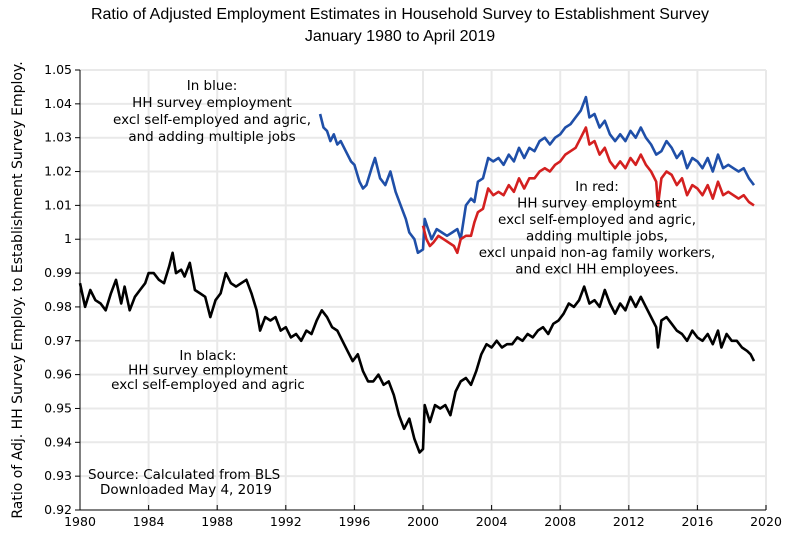  I want to click on red-annotation-text: HH survey employment, so click(597, 204).